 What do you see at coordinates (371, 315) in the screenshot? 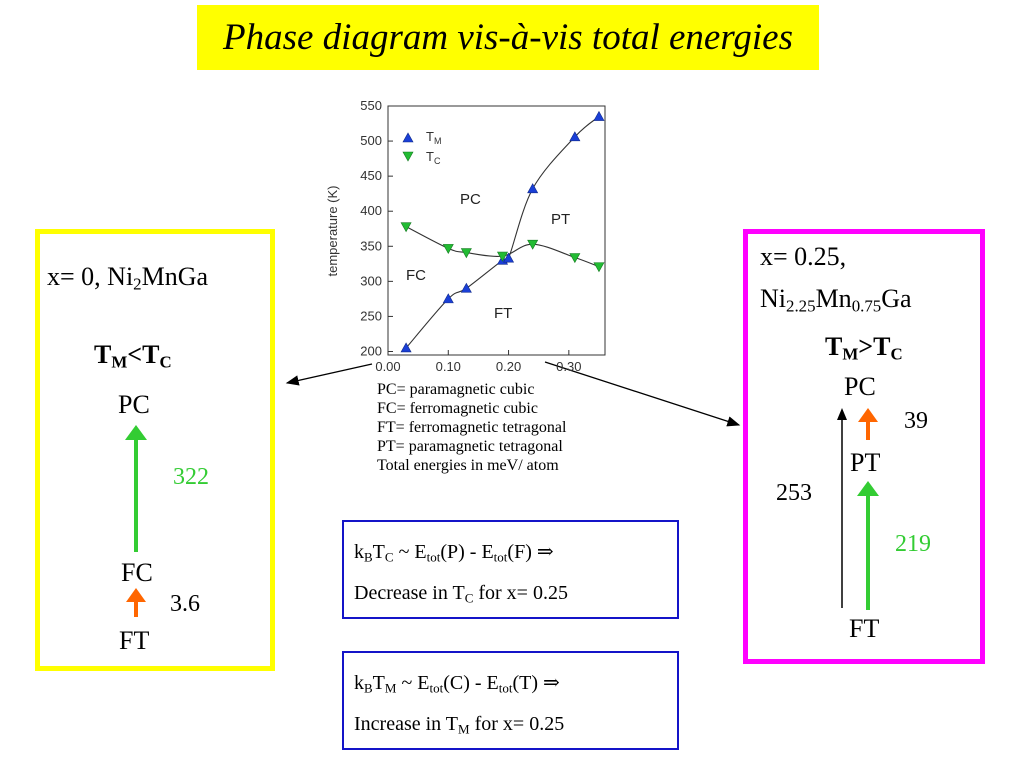
I see `y-tick-label: 250` at bounding box center [371, 315].